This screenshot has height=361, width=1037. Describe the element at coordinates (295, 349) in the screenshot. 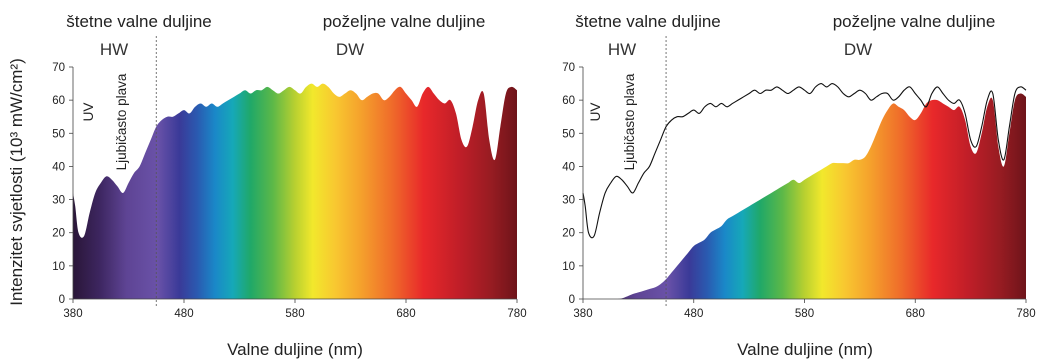

I see `x-axis-label-left: Valne duljine (nm)` at that location.